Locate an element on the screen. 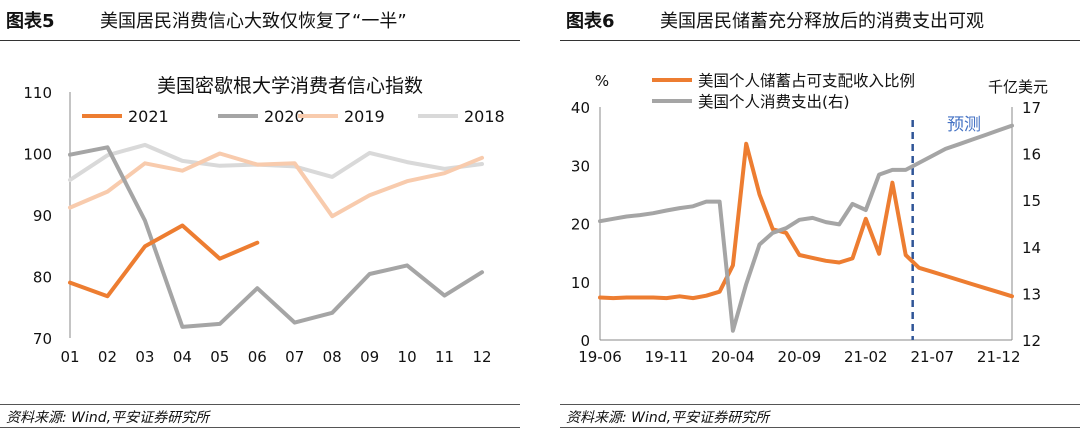  left-legend-label-2019: 2019 is located at coordinates (364, 116).